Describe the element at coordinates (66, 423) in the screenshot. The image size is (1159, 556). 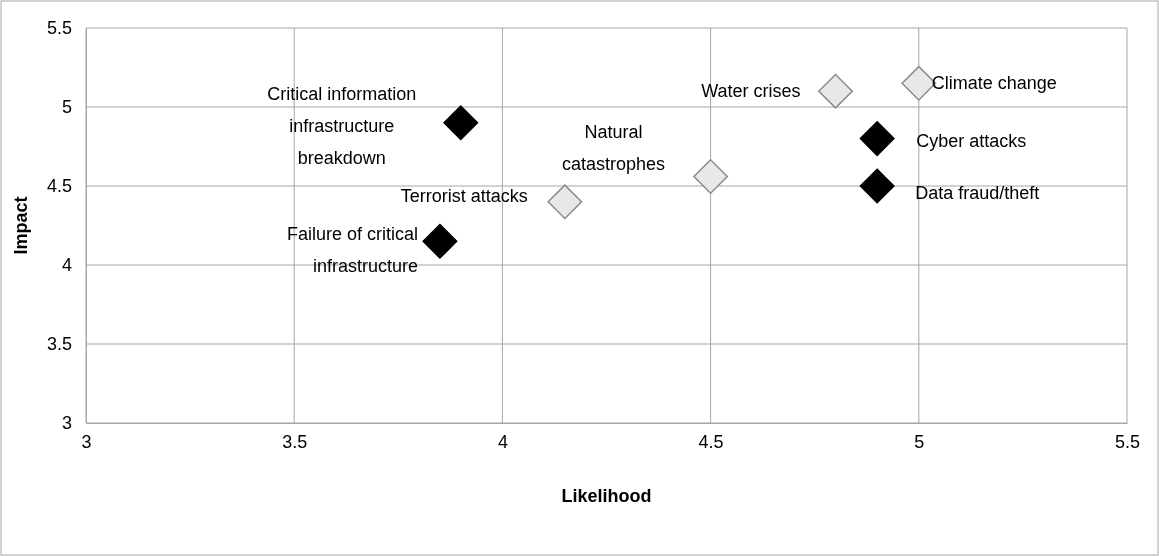
I see `y-tick-label: 3` at that location.